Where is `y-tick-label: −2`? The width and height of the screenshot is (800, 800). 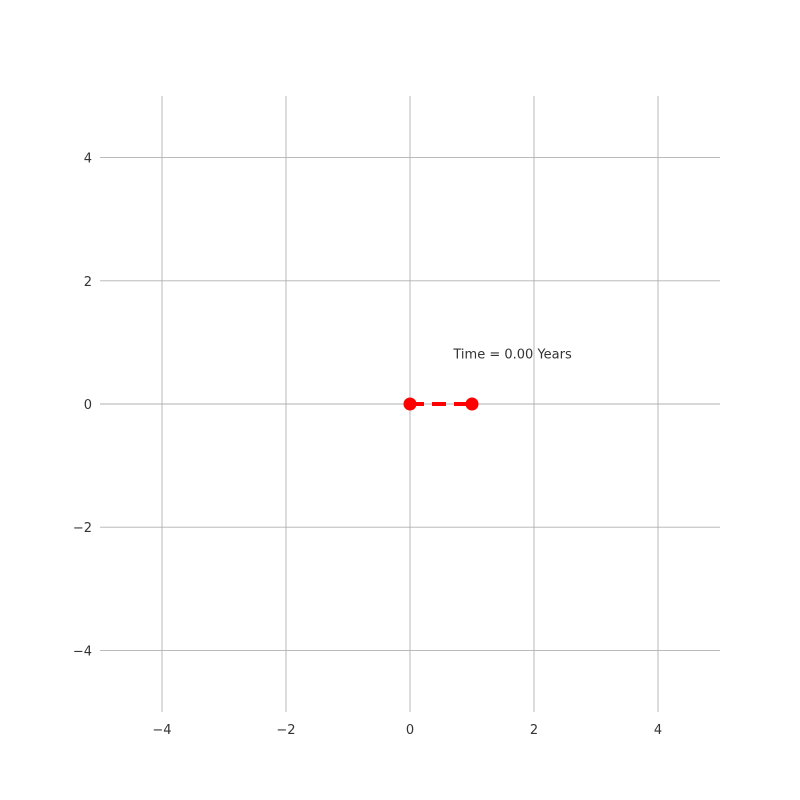 y-tick-label: −2 is located at coordinates (82, 528).